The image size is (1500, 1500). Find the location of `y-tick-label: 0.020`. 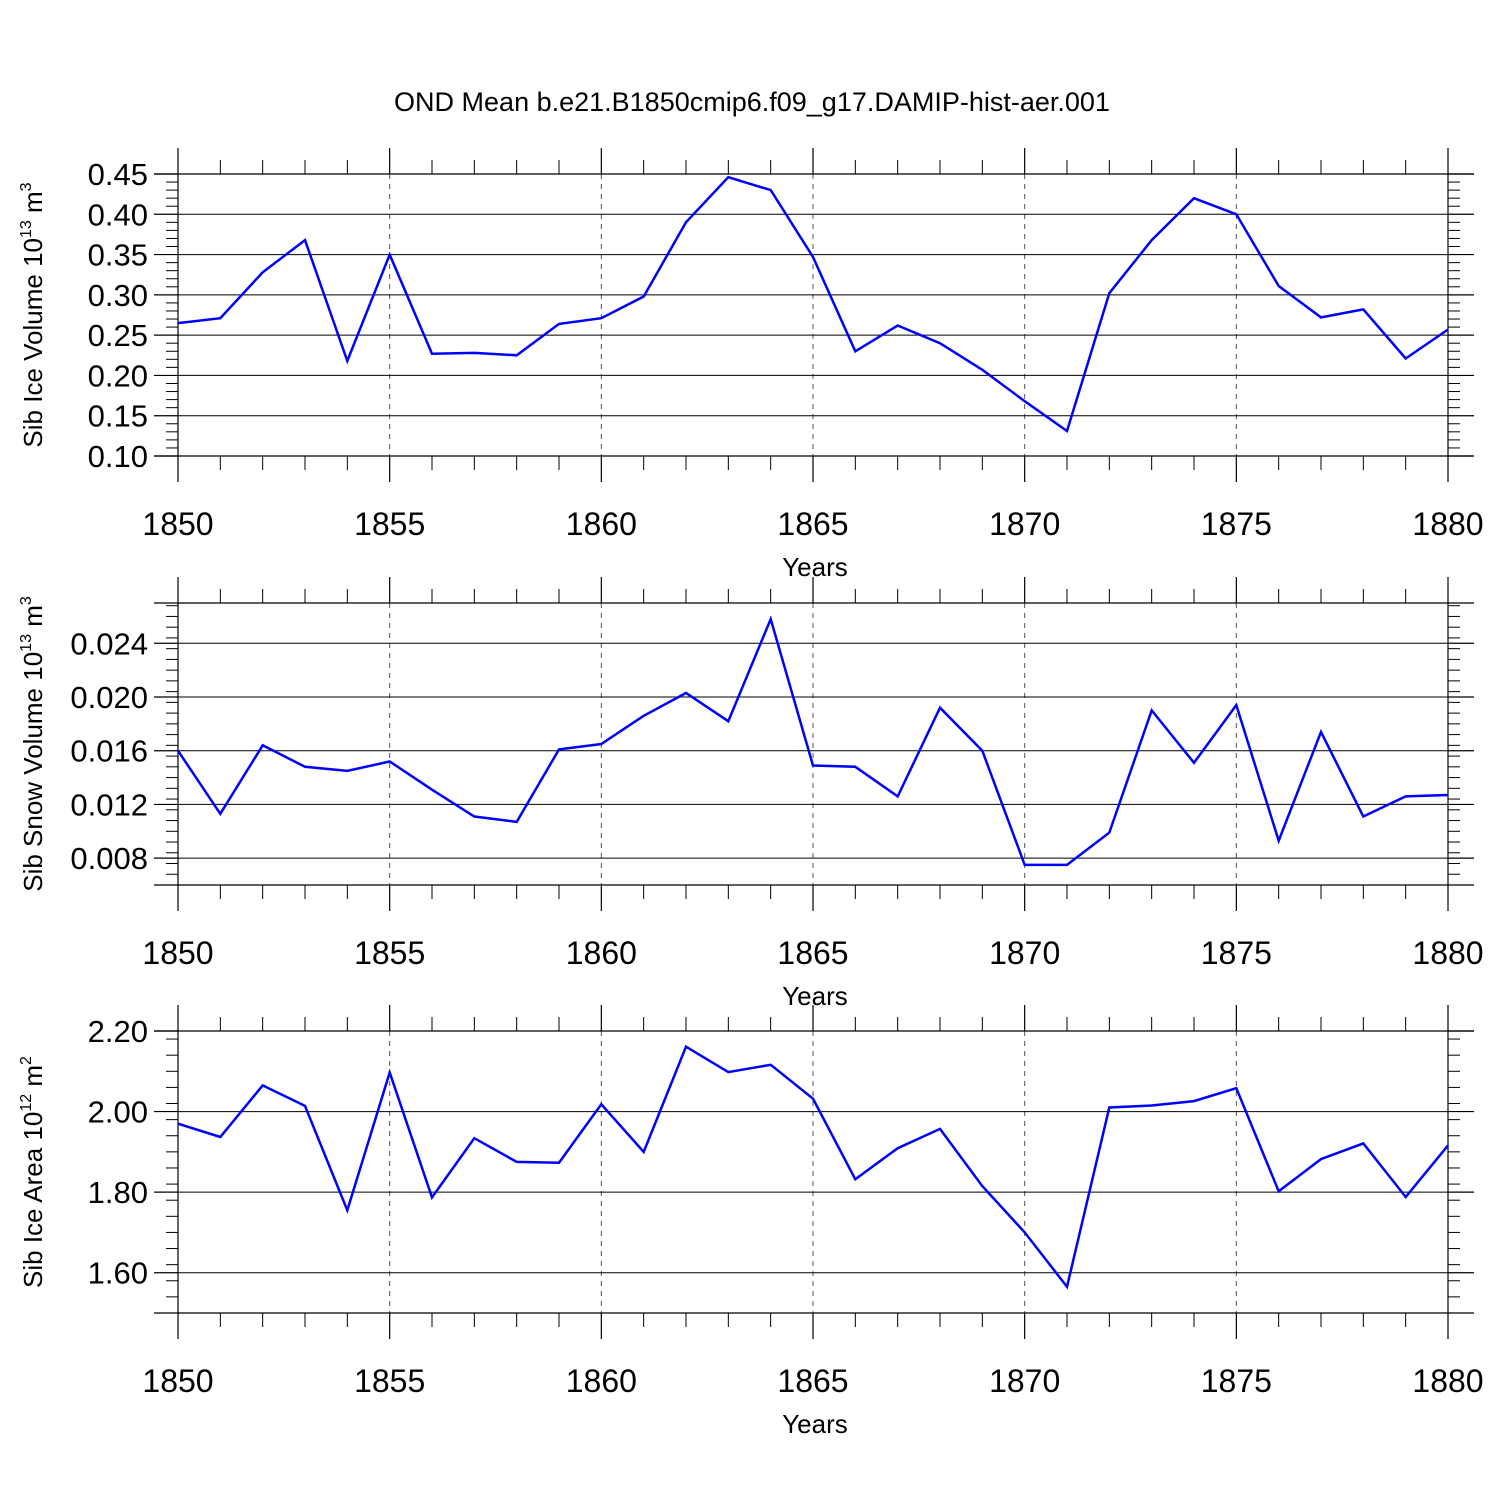

y-tick-label: 0.020 is located at coordinates (109, 697).